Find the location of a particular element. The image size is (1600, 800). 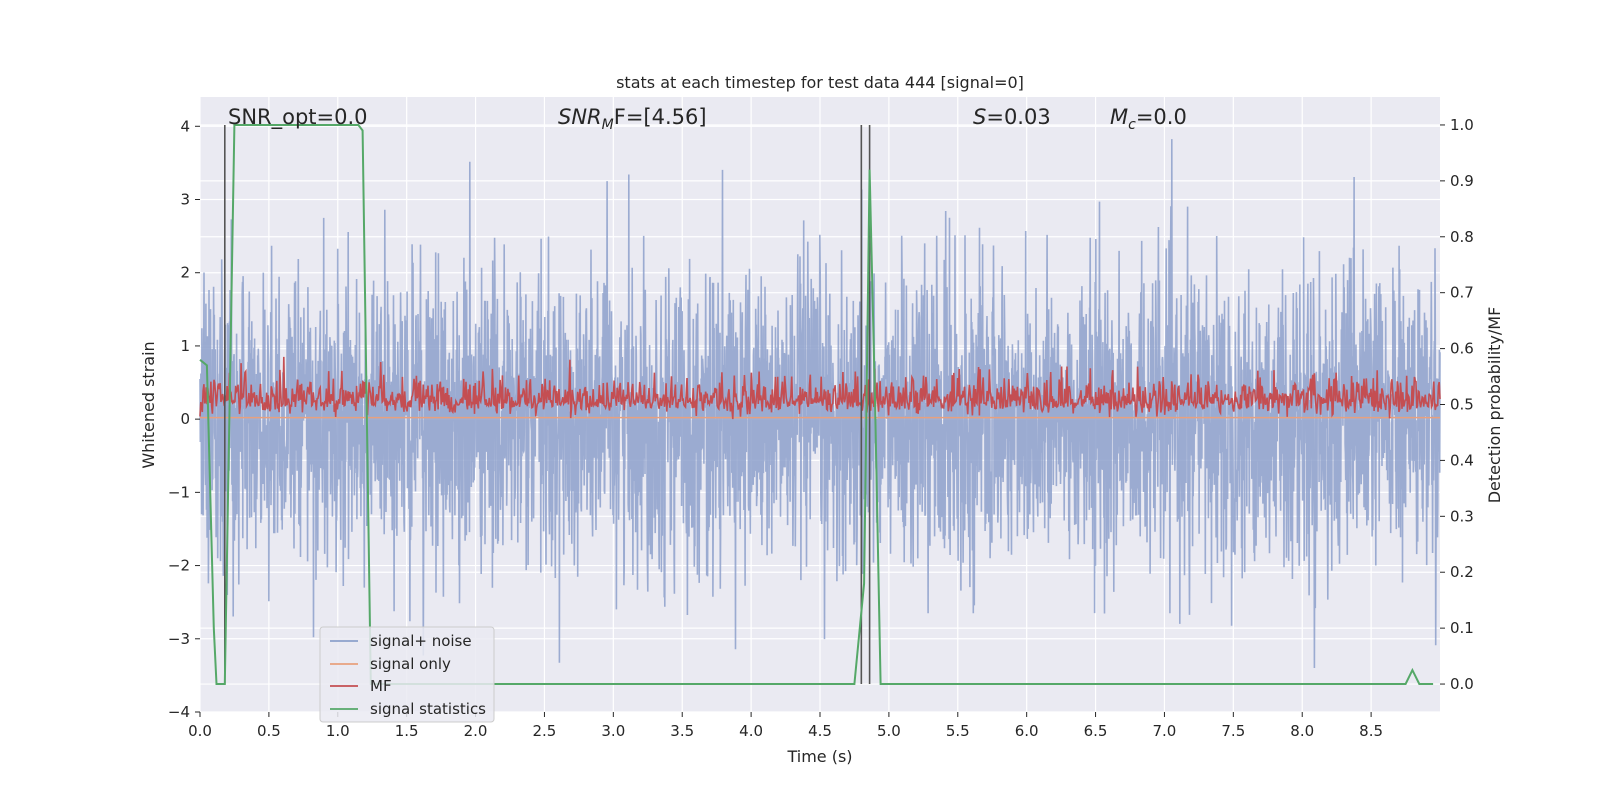

legend-label-signal-statistics: signal statistics is located at coordinates (428, 709).